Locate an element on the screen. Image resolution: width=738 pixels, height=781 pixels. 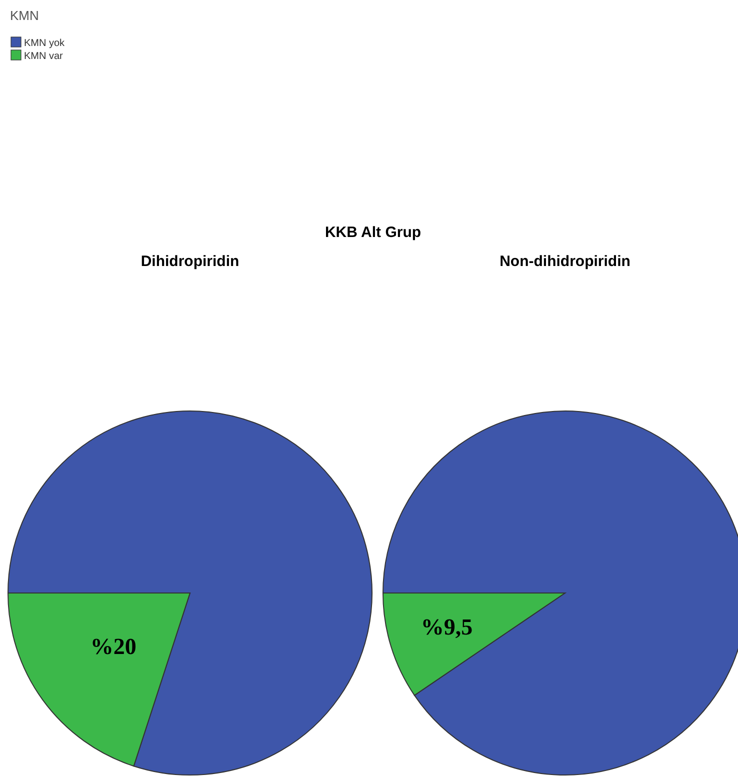
data-label: %9,5 is located at coordinates (446, 627).